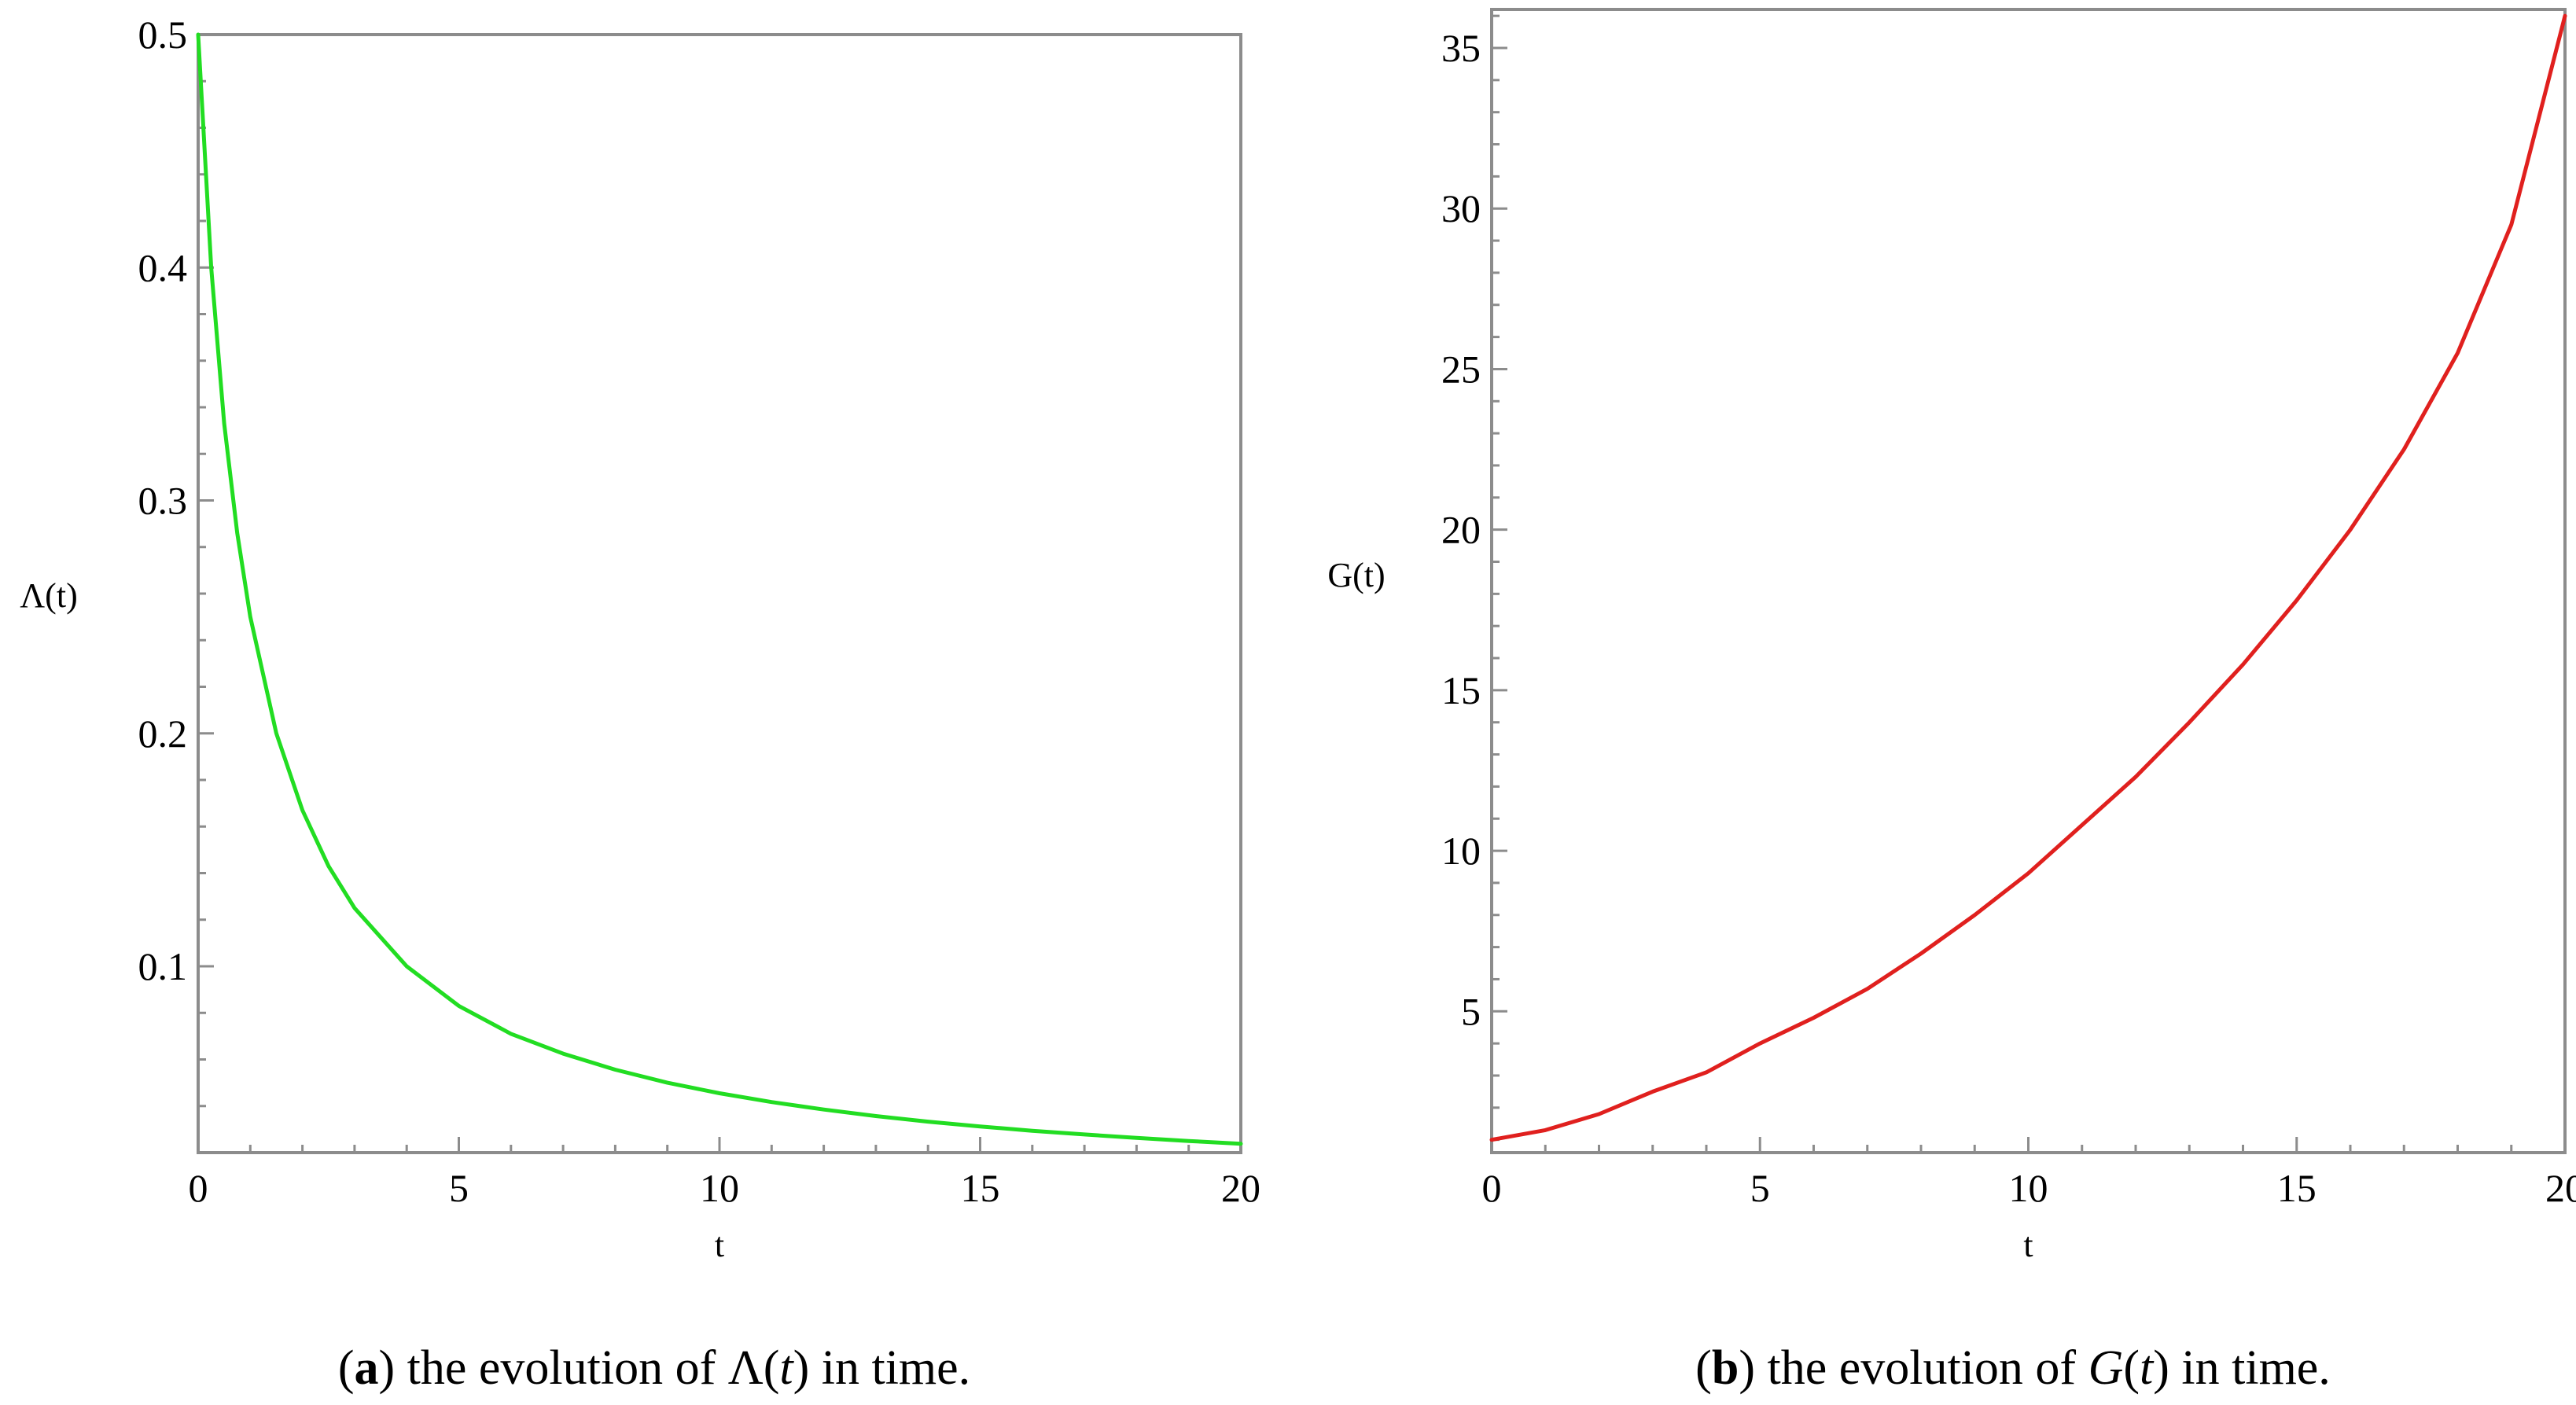  What do you see at coordinates (163, 734) in the screenshot?
I see `y-tick-label: 0.2` at bounding box center [163, 734].